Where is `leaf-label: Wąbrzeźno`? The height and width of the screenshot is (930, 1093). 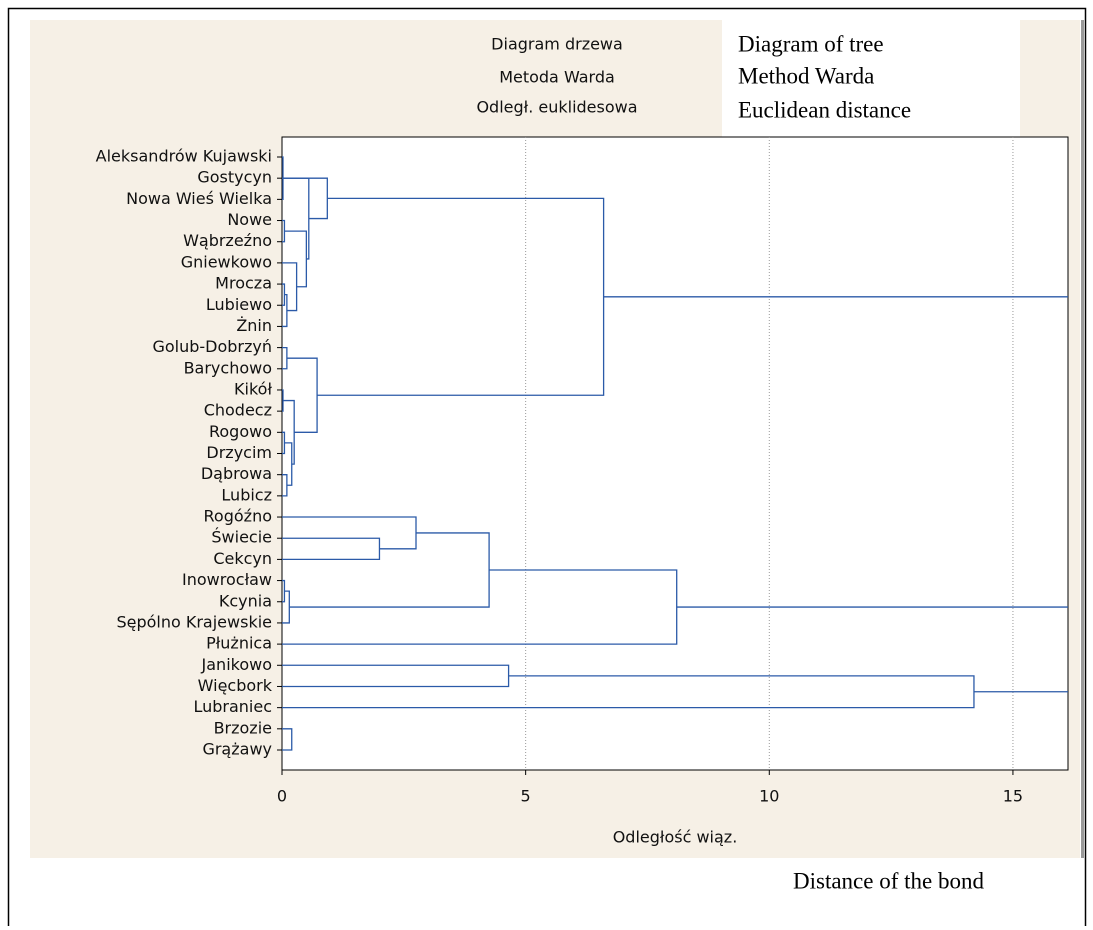 leaf-label: Wąbrzeźno is located at coordinates (227, 240).